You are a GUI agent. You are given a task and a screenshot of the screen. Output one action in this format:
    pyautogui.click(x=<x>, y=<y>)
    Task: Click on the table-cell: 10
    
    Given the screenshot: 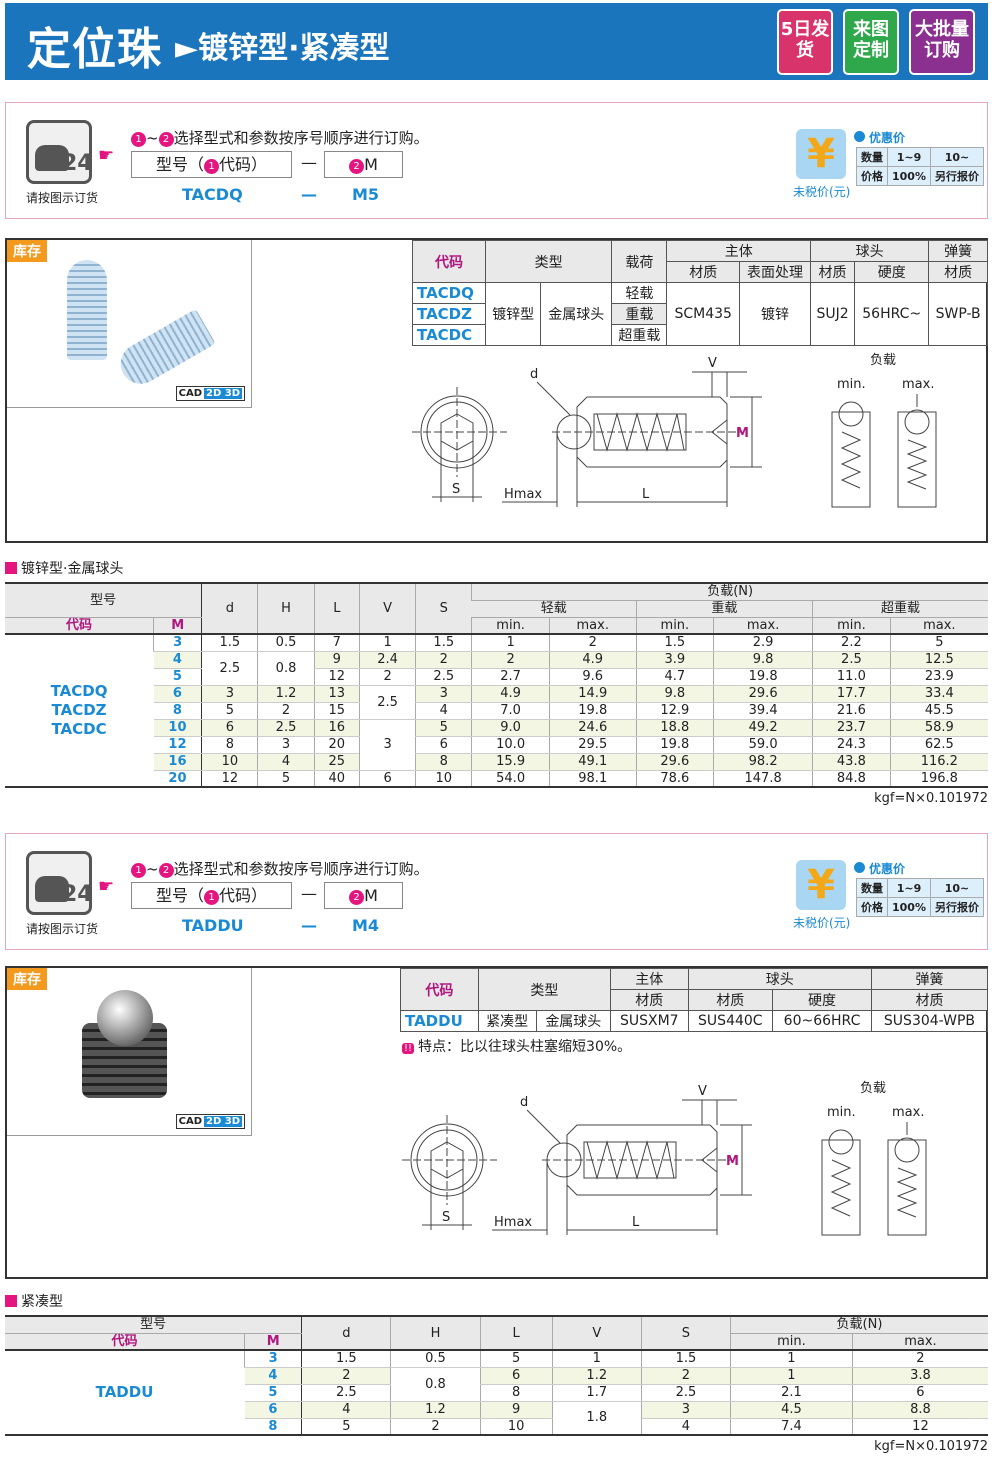 What is the action you would take?
    pyautogui.click(x=229, y=762)
    